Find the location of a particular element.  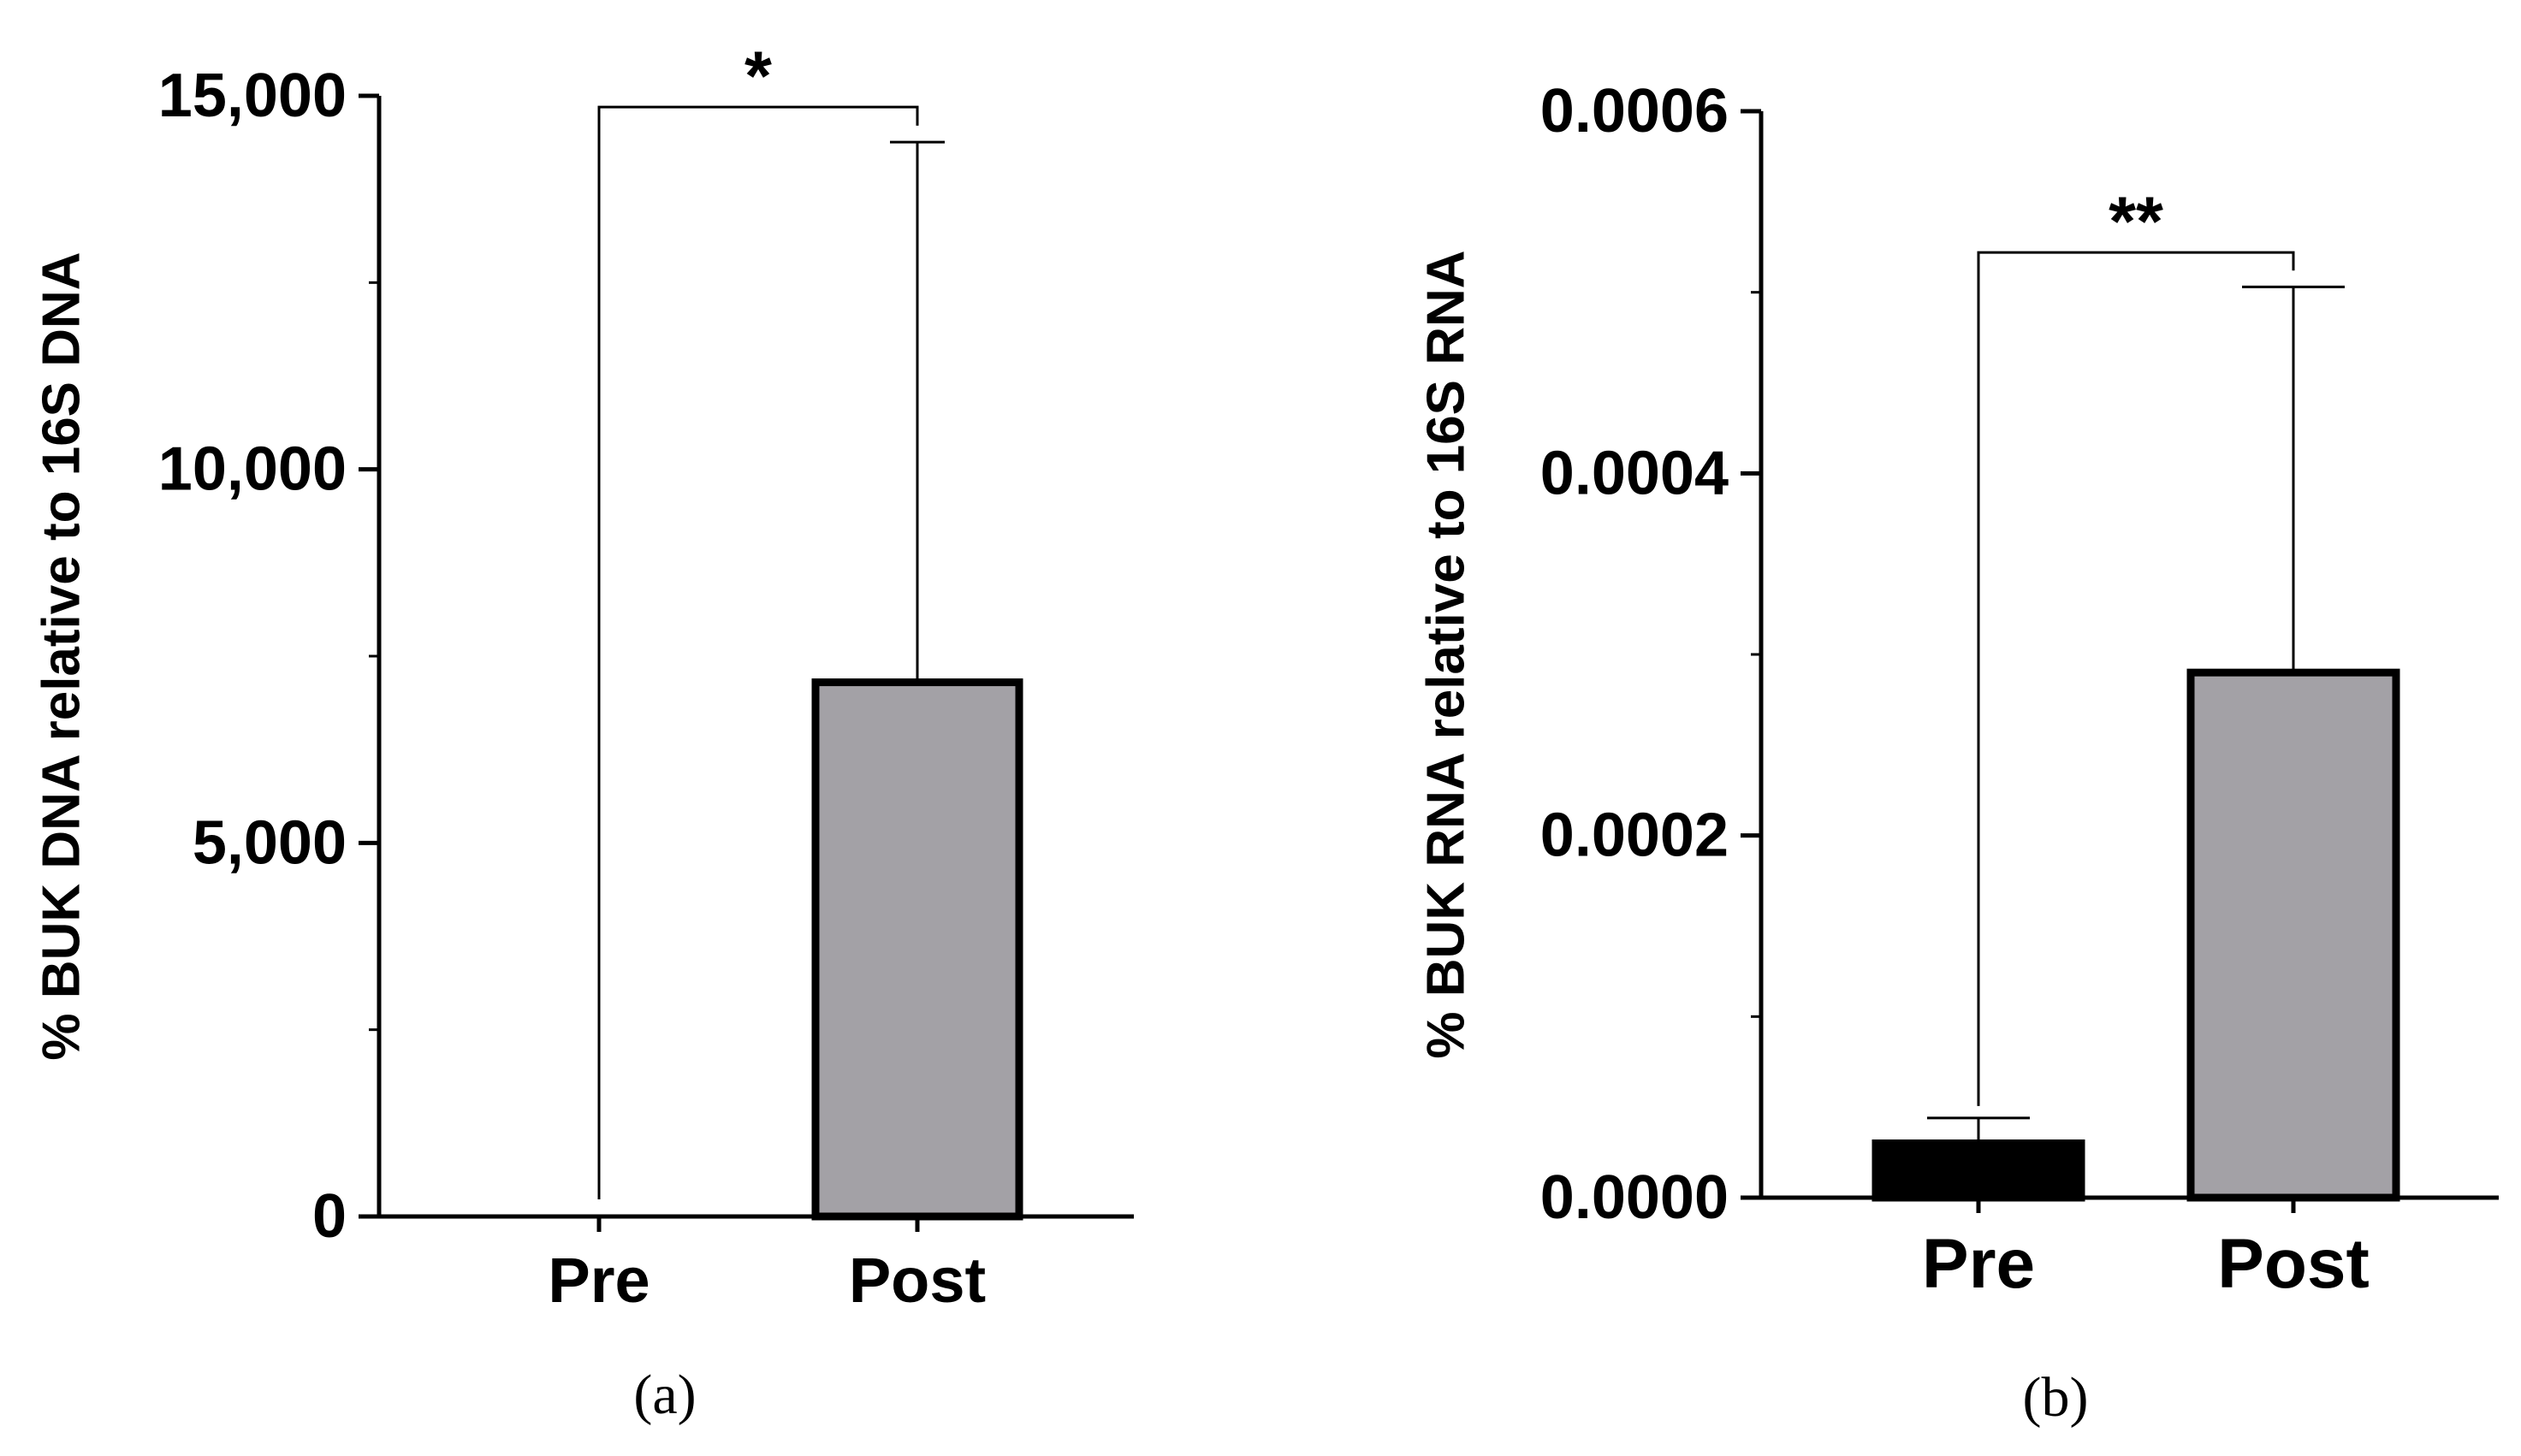

y-tick-label: 0.0004 is located at coordinates (1634, 473).